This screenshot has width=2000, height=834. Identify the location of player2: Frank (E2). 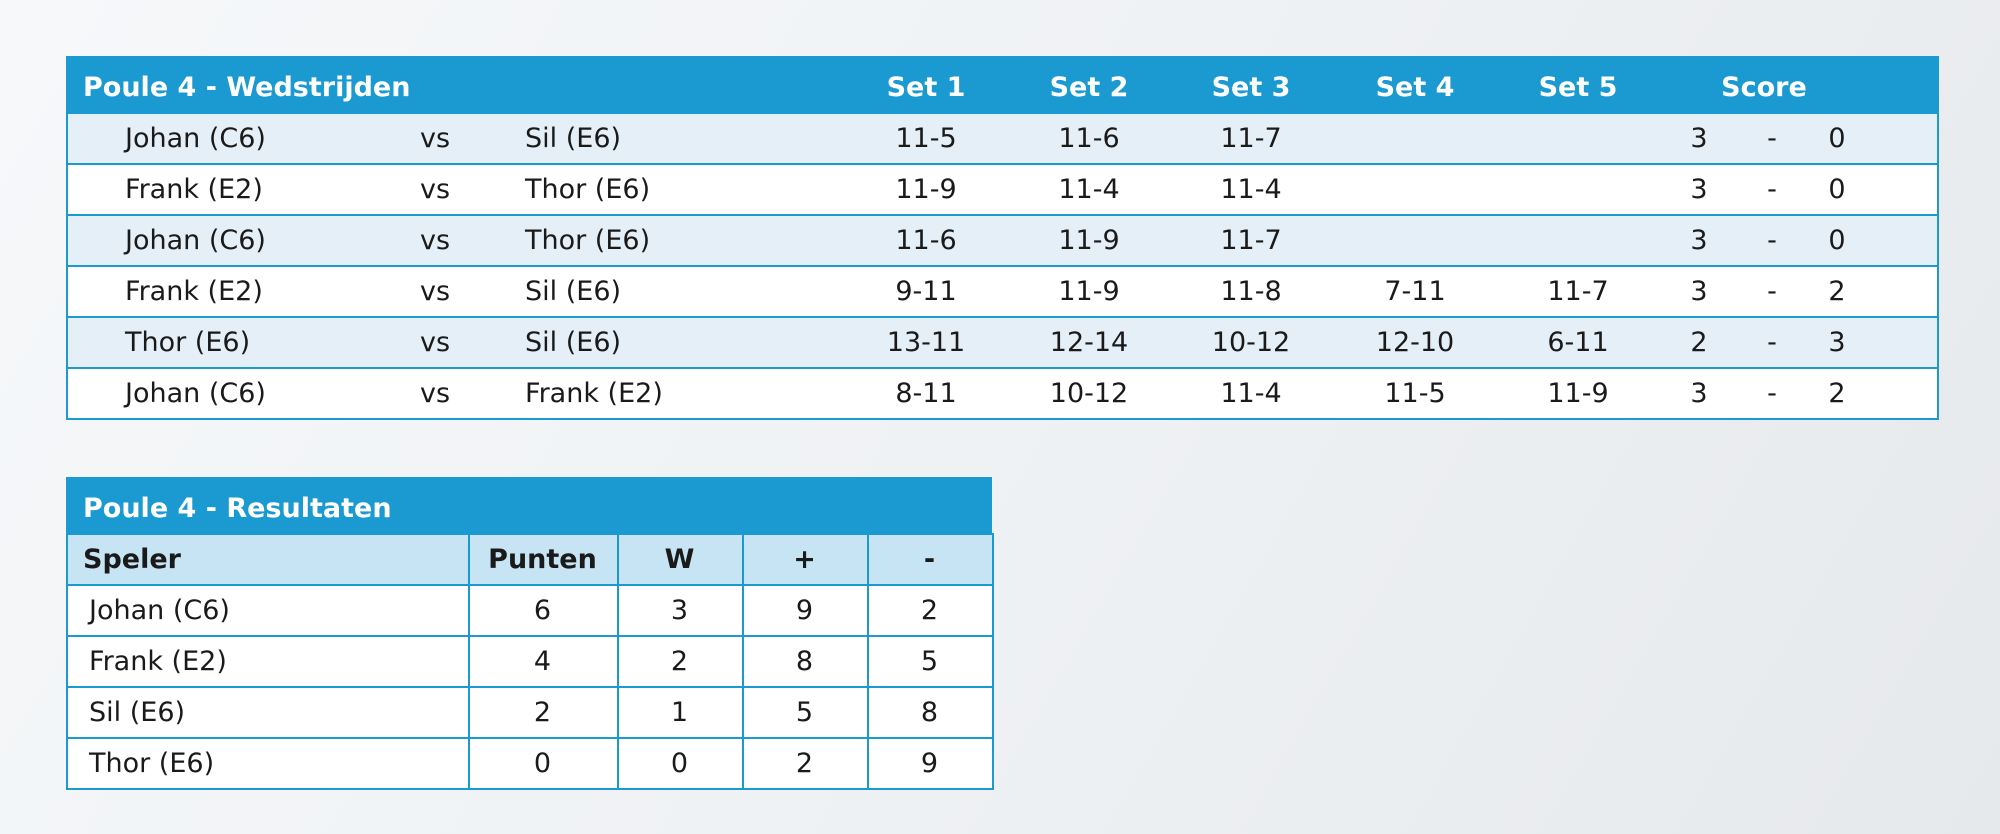
(594, 393).